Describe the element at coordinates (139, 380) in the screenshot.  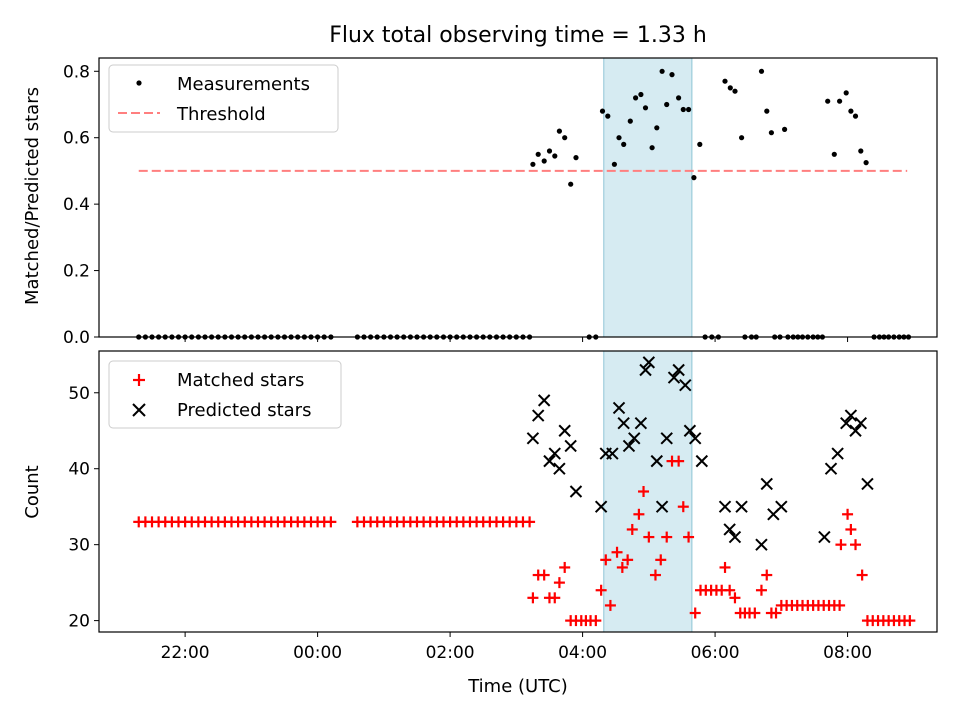
I see `legend-matched-marker` at that location.